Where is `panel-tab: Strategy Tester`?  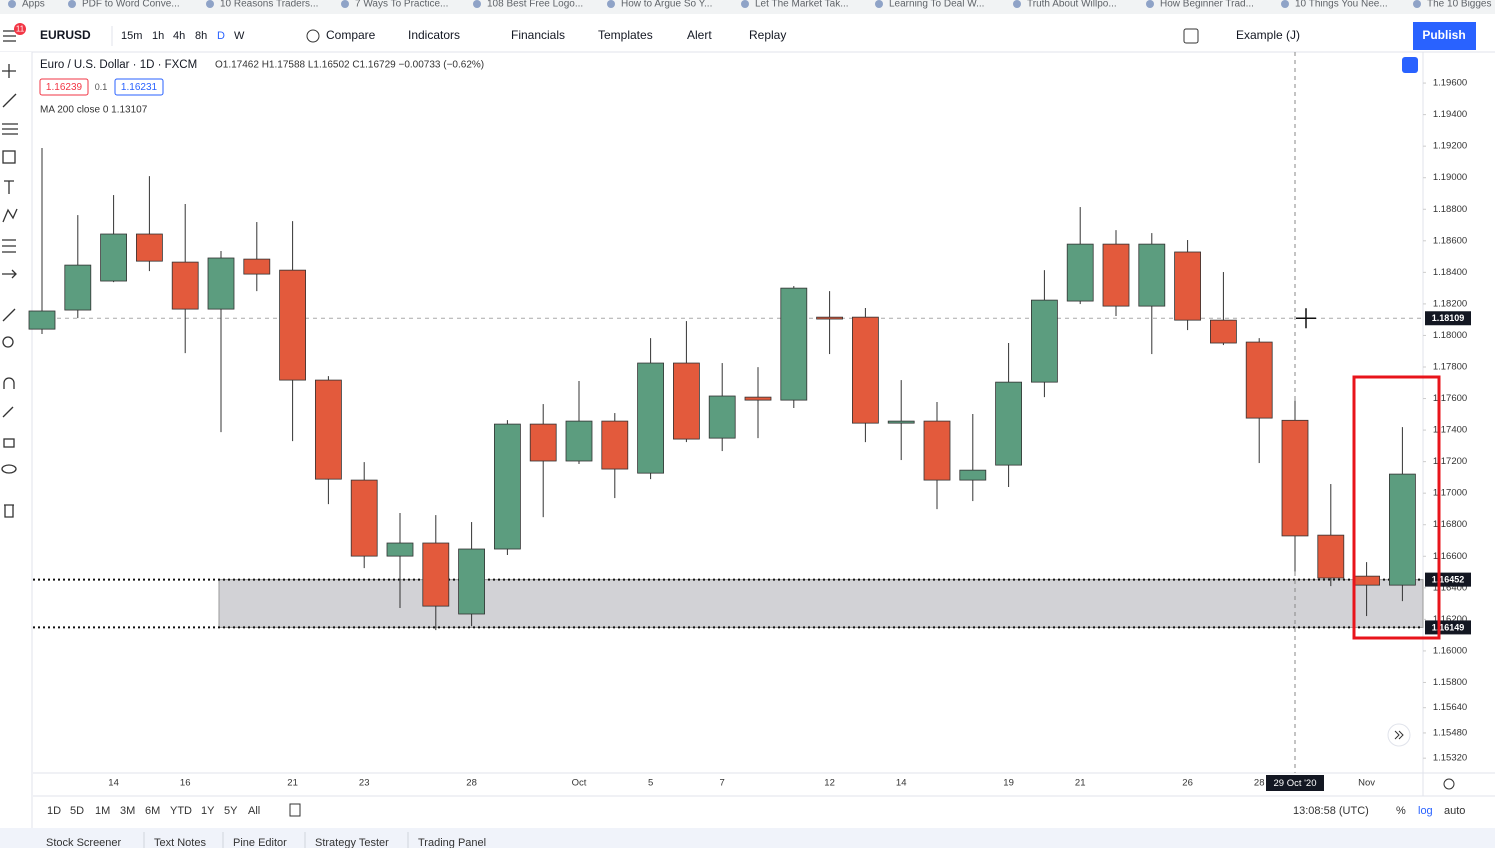
panel-tab: Strategy Tester is located at coordinates (352, 842).